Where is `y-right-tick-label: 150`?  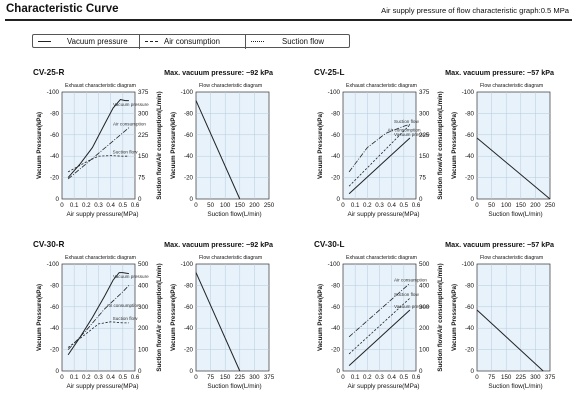 y-right-tick-label: 150 is located at coordinates (143, 156).